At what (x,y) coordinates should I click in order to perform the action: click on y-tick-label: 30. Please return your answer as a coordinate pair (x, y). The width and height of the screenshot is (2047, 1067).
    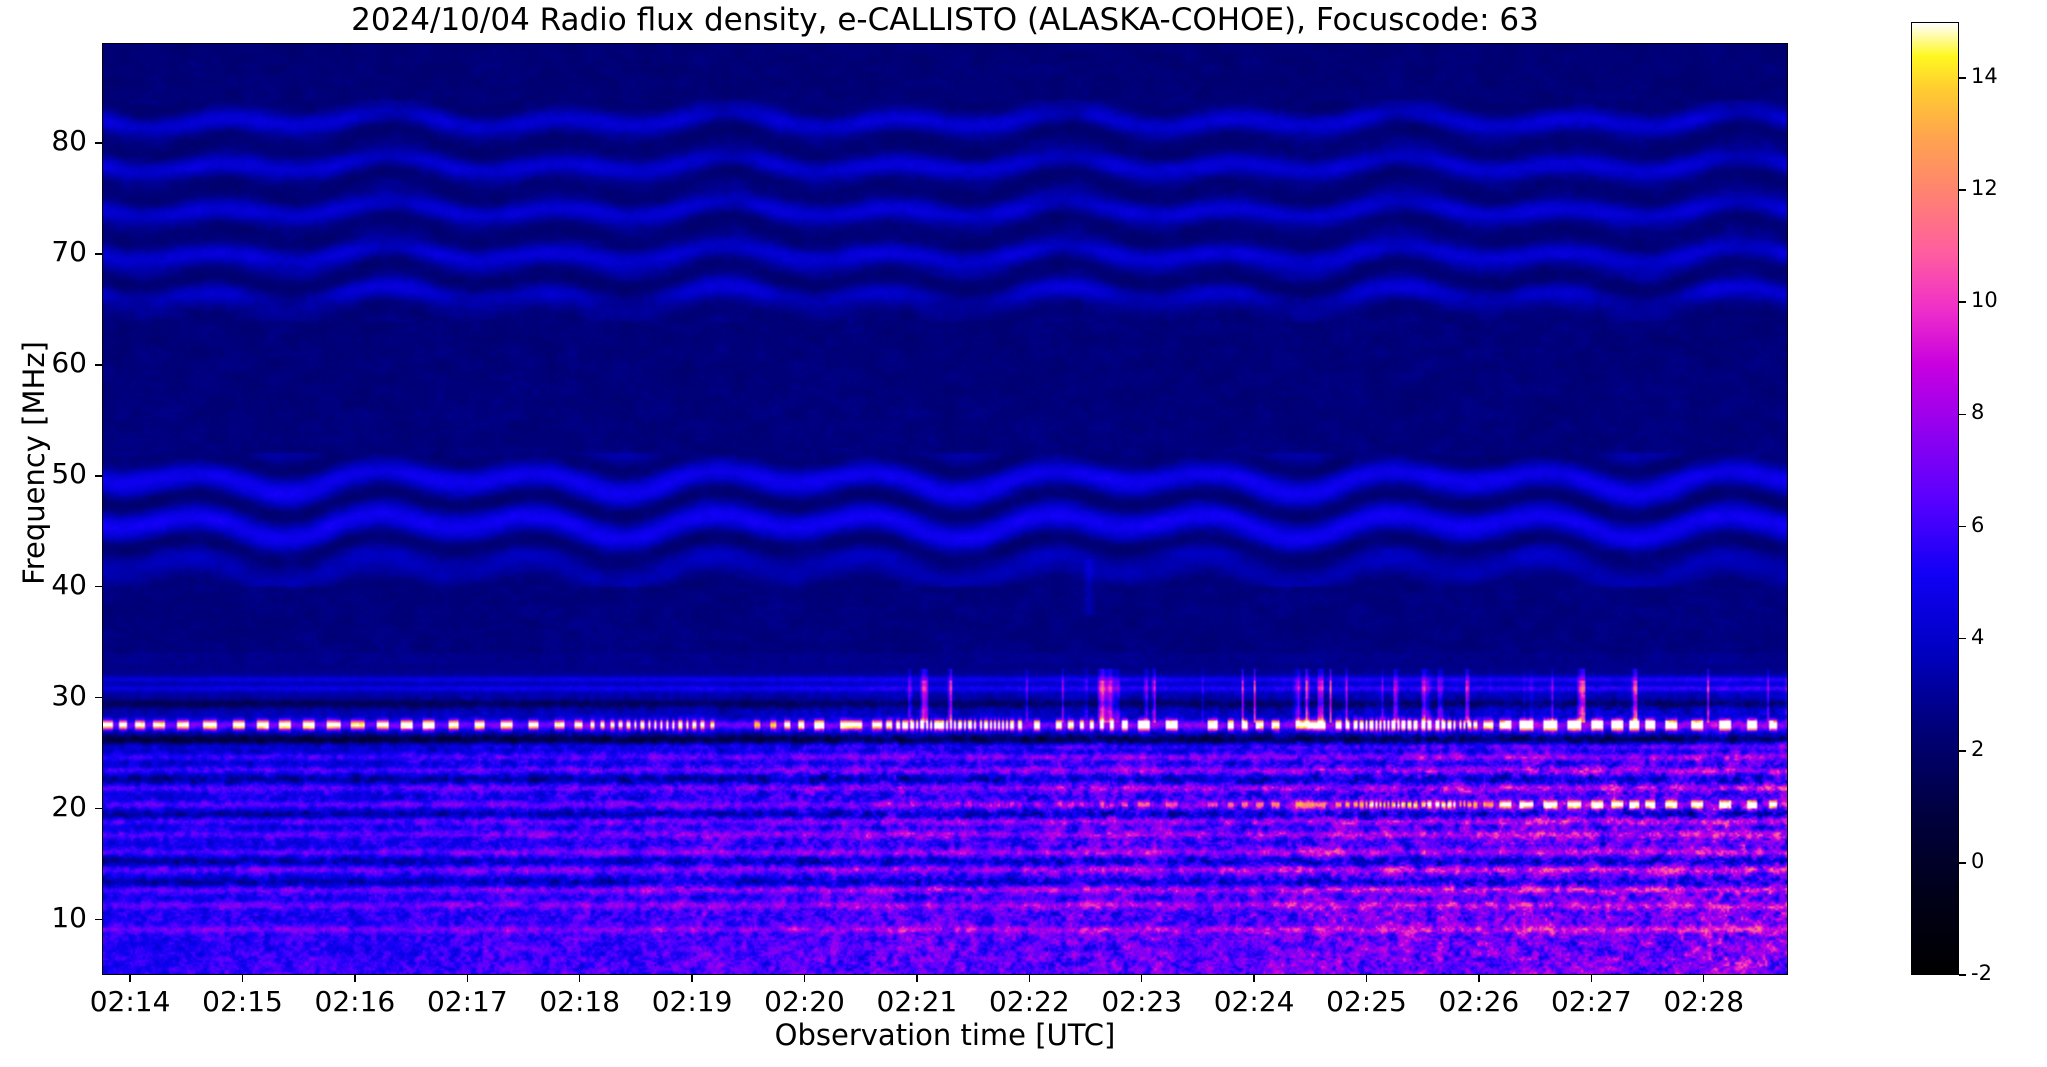
    Looking at the image, I should click on (69, 695).